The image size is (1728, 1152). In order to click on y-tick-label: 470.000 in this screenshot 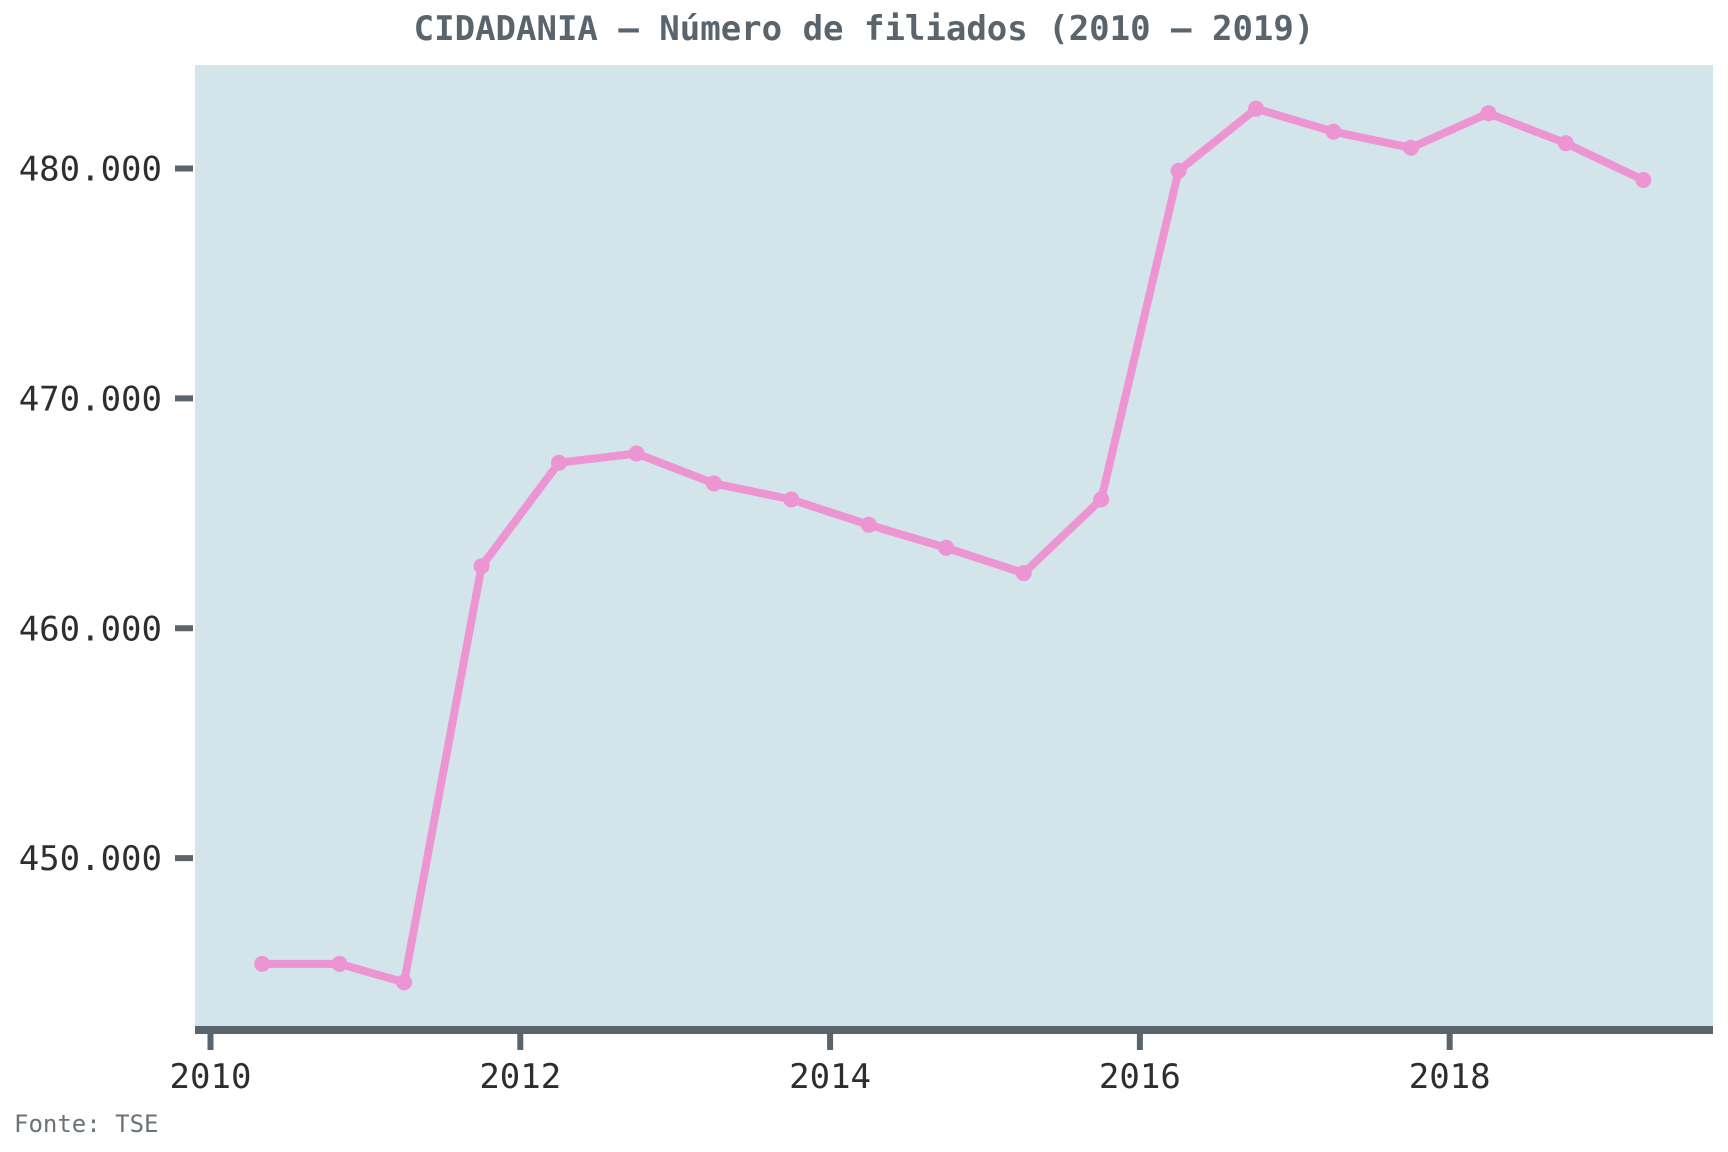, I will do `click(90, 399)`.